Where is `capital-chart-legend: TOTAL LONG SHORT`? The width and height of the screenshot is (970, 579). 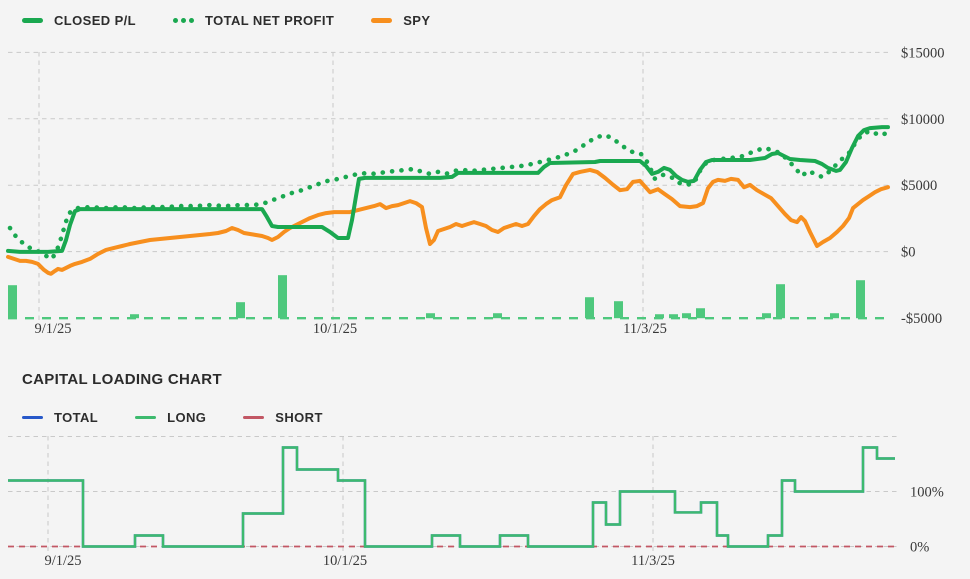
capital-chart-legend: TOTAL LONG SHORT is located at coordinates (172, 417).